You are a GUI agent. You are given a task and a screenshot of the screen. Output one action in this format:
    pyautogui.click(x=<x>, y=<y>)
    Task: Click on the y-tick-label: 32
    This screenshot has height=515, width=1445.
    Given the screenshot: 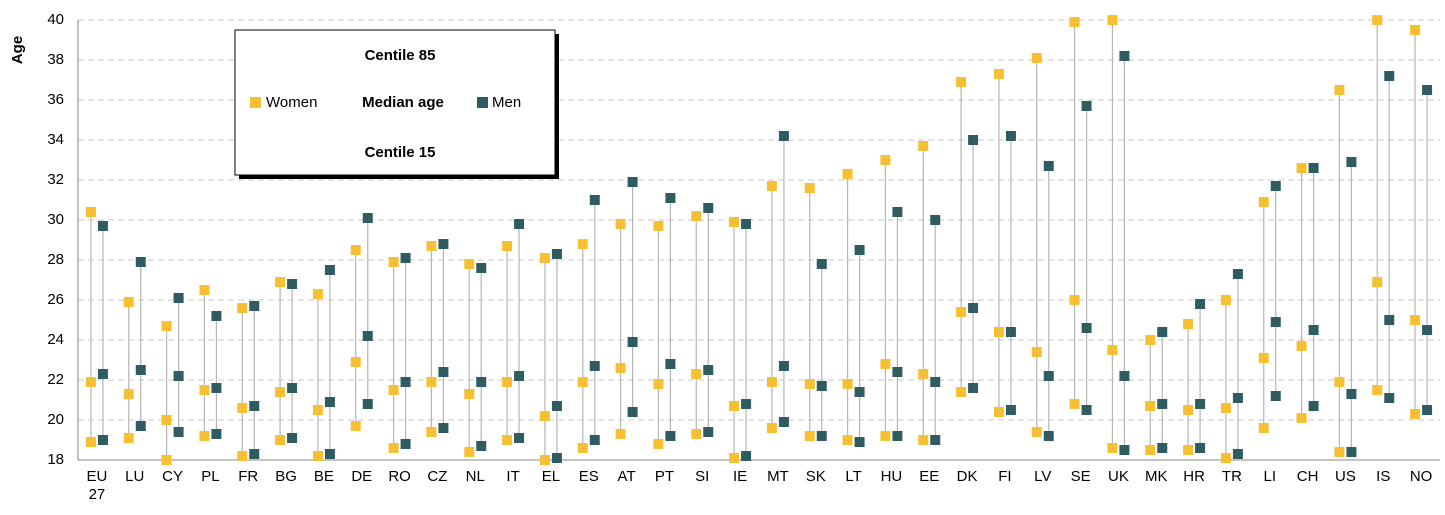 What is the action you would take?
    pyautogui.click(x=55, y=179)
    